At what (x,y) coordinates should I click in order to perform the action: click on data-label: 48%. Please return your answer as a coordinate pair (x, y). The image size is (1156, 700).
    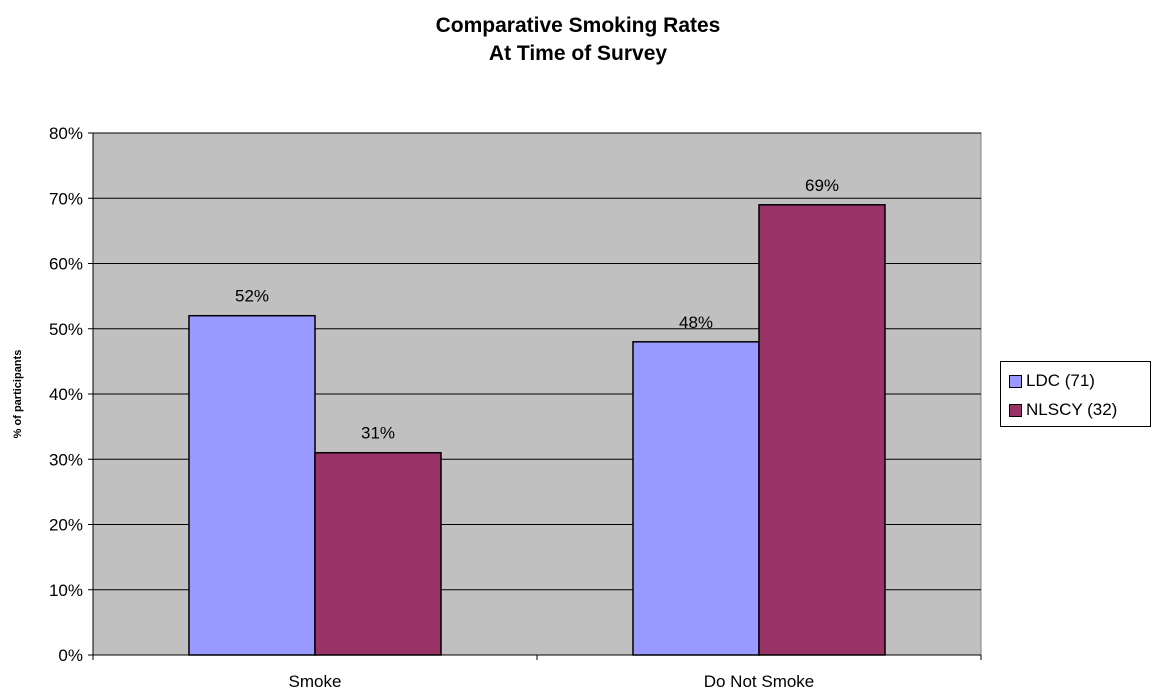
    Looking at the image, I should click on (696, 322).